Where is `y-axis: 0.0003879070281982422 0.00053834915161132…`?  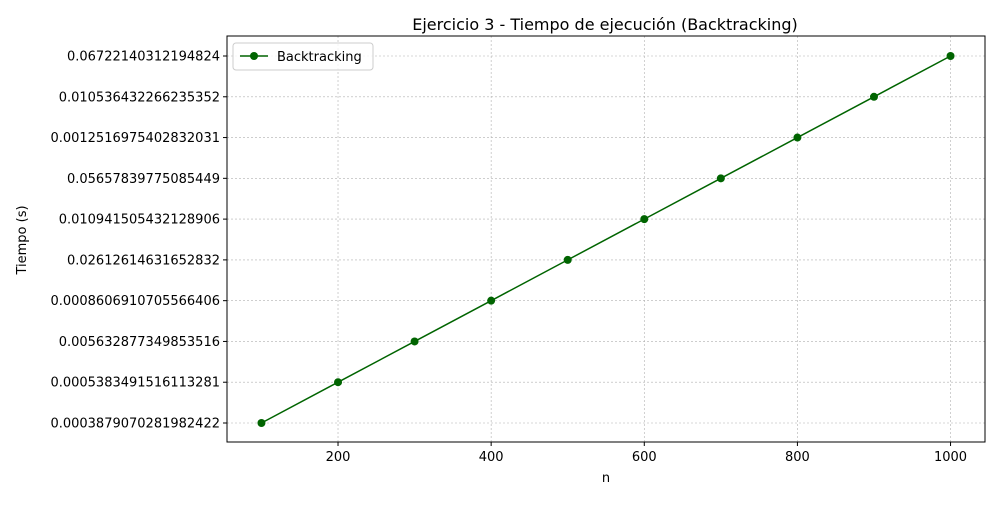
y-axis: 0.0003879070281982422 0.00053834915161132… is located at coordinates (138, 241).